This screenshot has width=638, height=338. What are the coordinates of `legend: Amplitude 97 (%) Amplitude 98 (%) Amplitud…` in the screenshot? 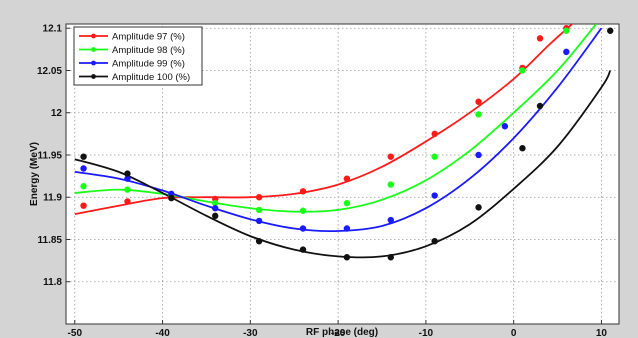 It's located at (138, 56).